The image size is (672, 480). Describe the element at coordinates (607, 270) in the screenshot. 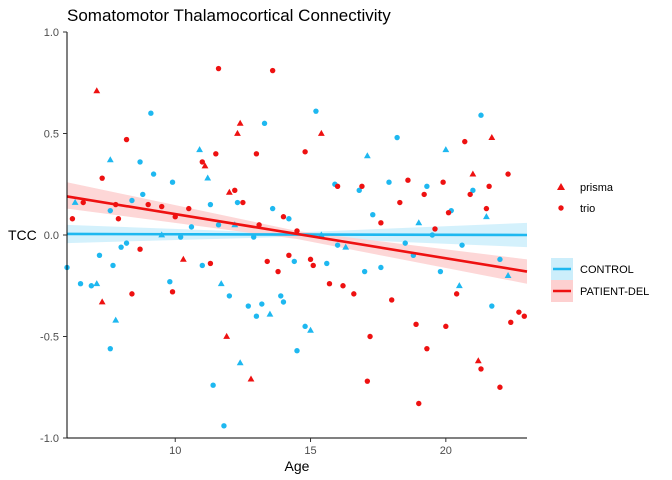

I see `legend-group-label: CONTROL` at that location.